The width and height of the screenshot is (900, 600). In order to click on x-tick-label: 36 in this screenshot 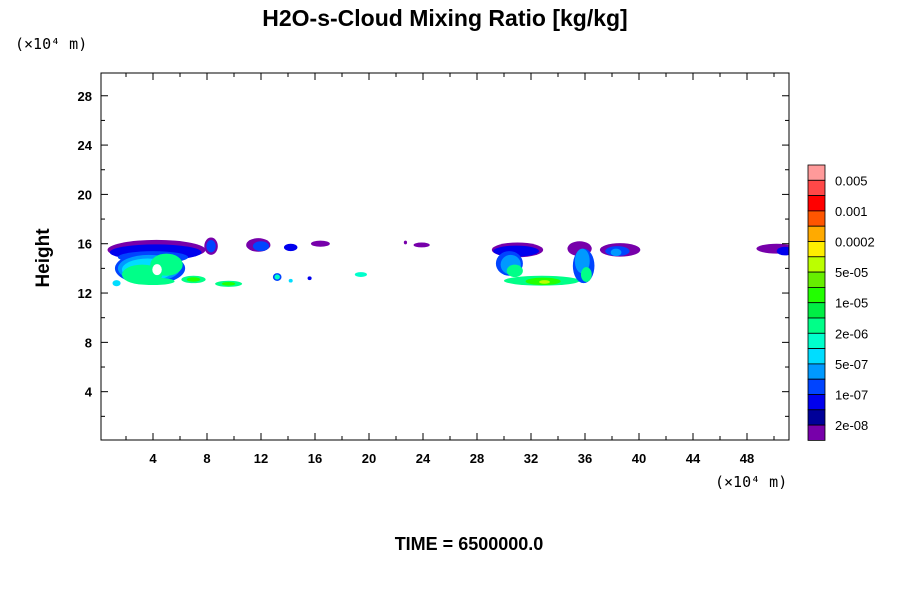, I will do `click(585, 458)`.